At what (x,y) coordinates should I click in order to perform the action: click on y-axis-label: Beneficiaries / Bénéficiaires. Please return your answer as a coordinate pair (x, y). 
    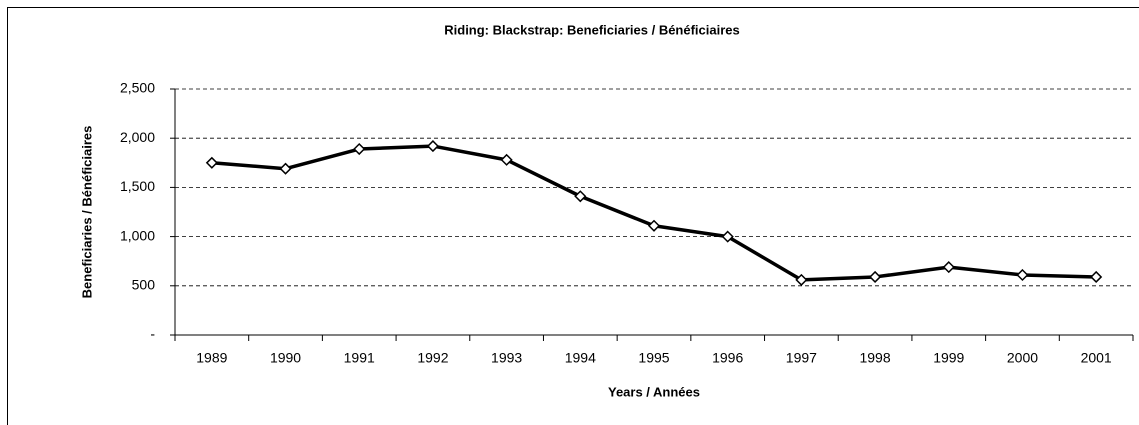
    Looking at the image, I should click on (86, 212).